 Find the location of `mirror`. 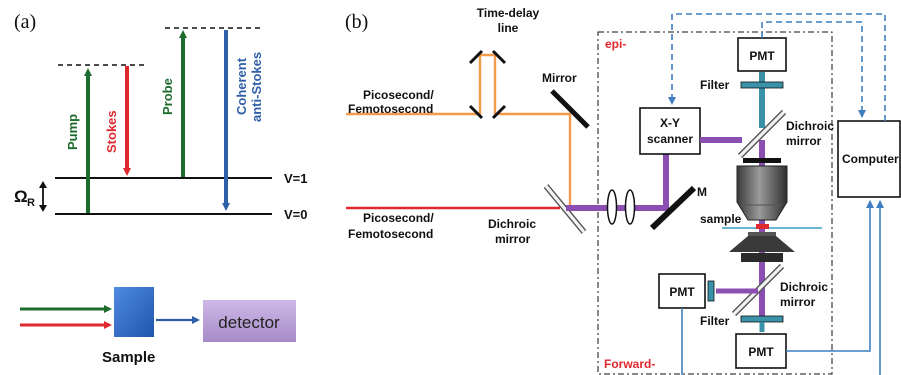

mirror is located at coordinates (570, 109).